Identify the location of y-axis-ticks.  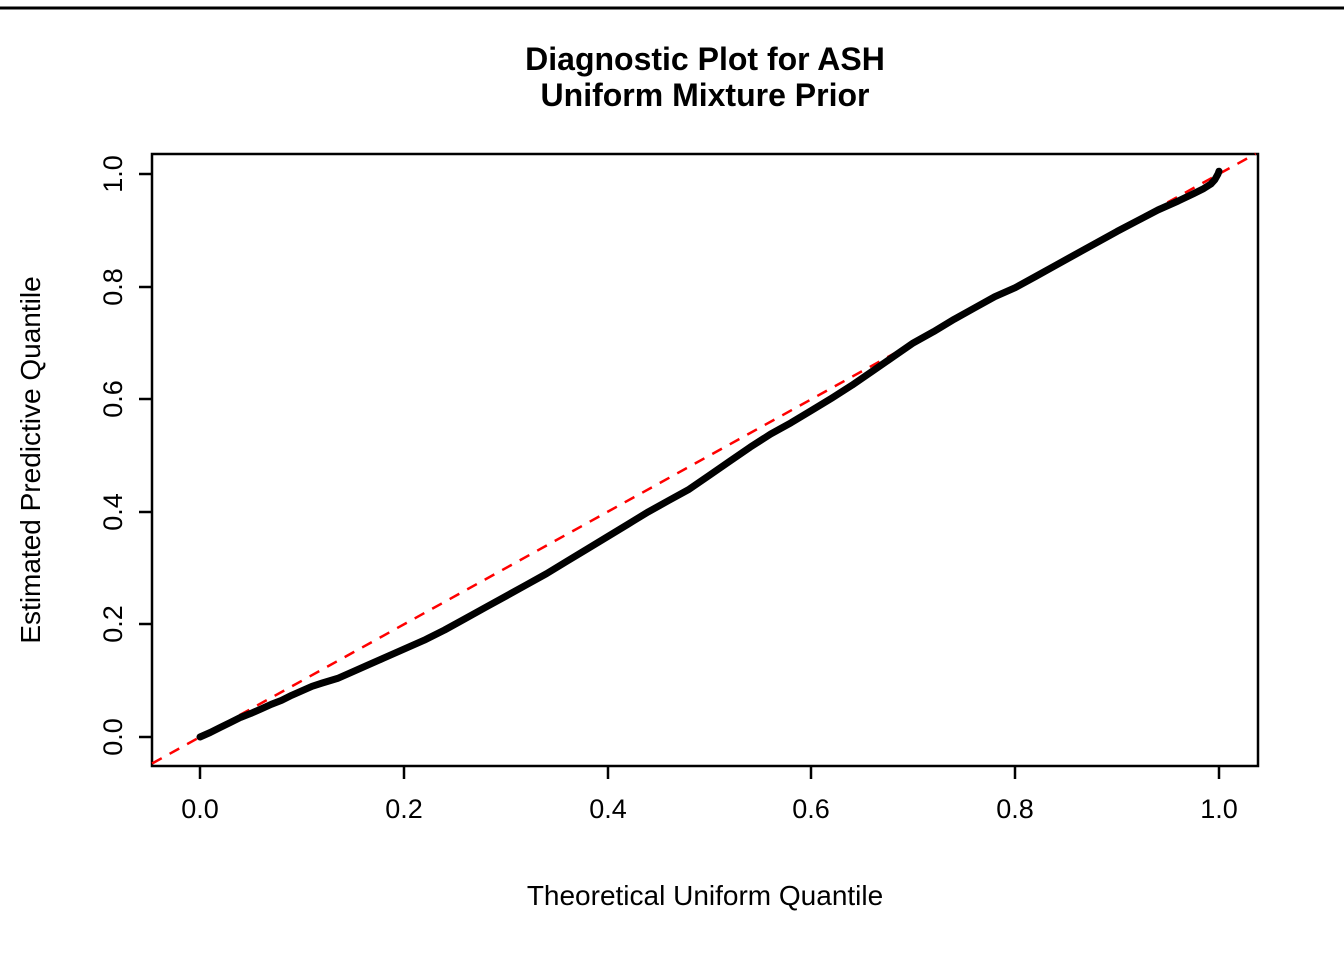
(145, 455).